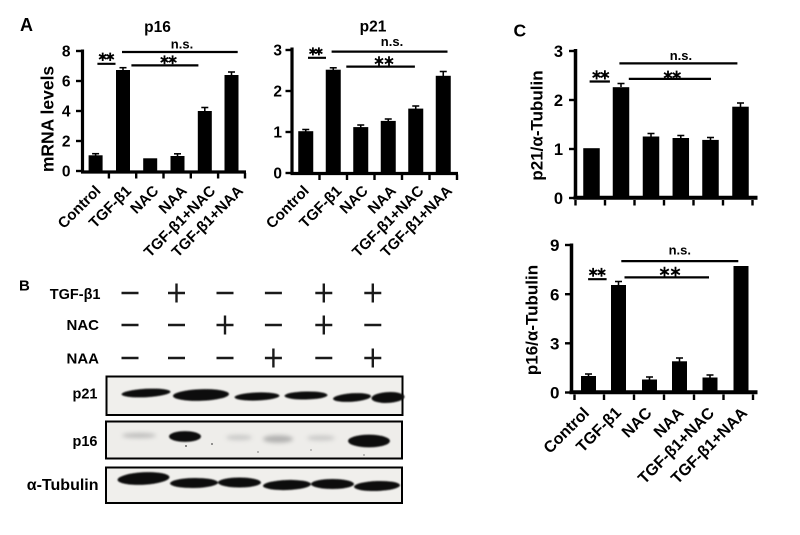 The image size is (800, 535). What do you see at coordinates (66, 112) in the screenshot?
I see `svg-text: 4` at bounding box center [66, 112].